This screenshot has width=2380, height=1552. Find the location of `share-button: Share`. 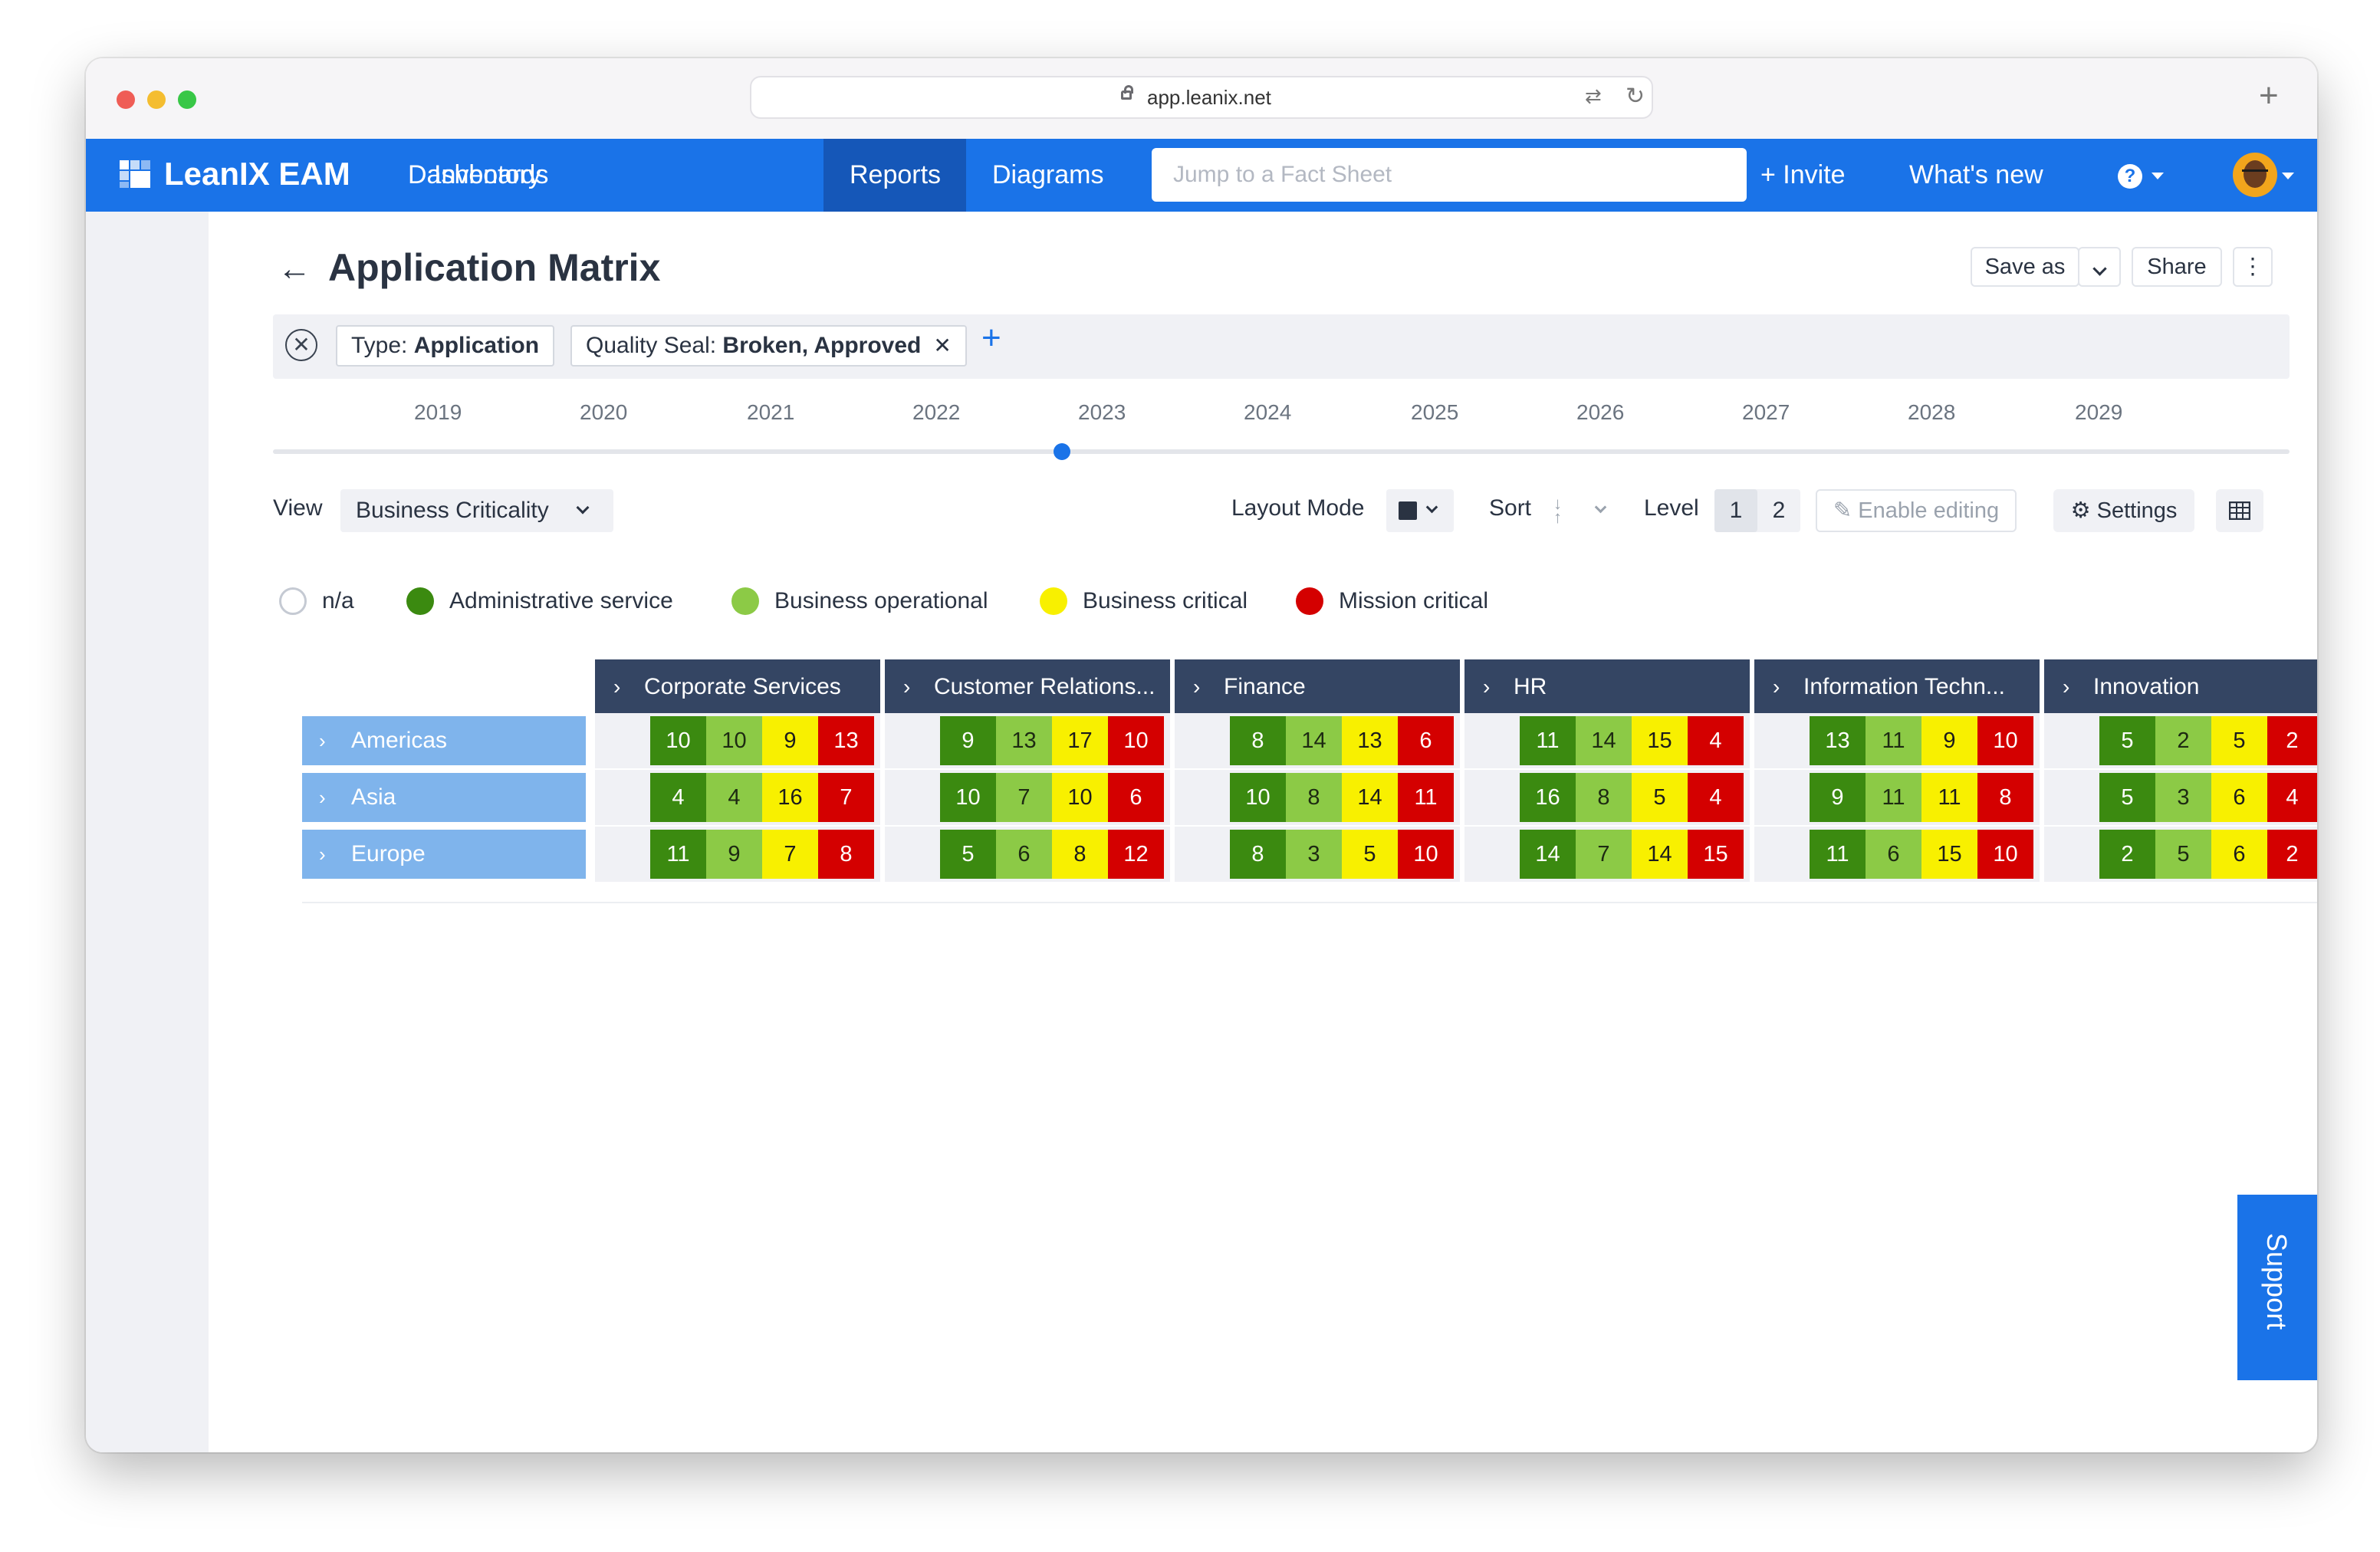

share-button: Share is located at coordinates (2177, 267).